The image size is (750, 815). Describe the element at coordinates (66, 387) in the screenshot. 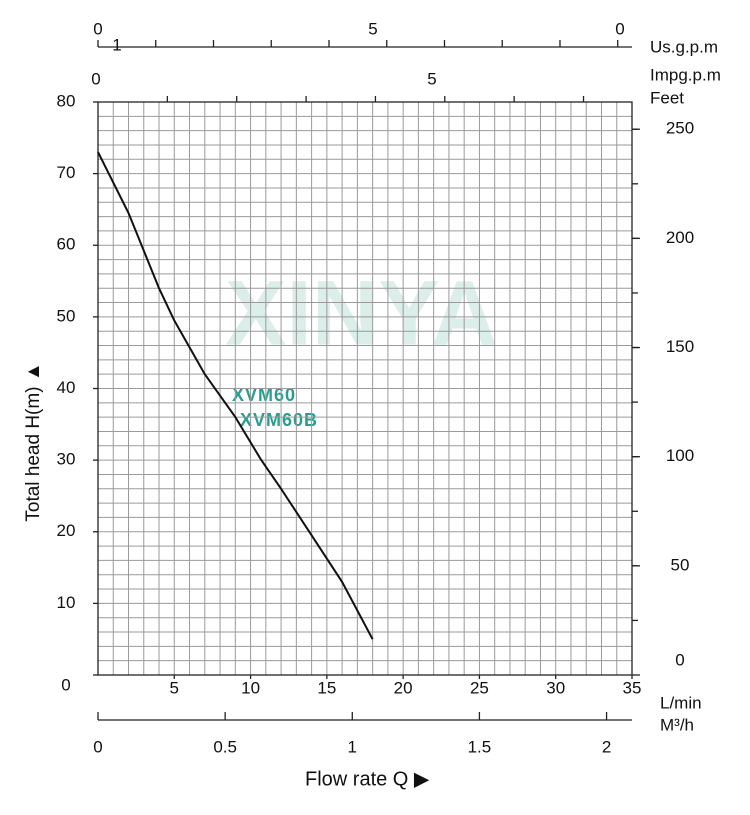

I see `y-tick-label: 40` at that location.